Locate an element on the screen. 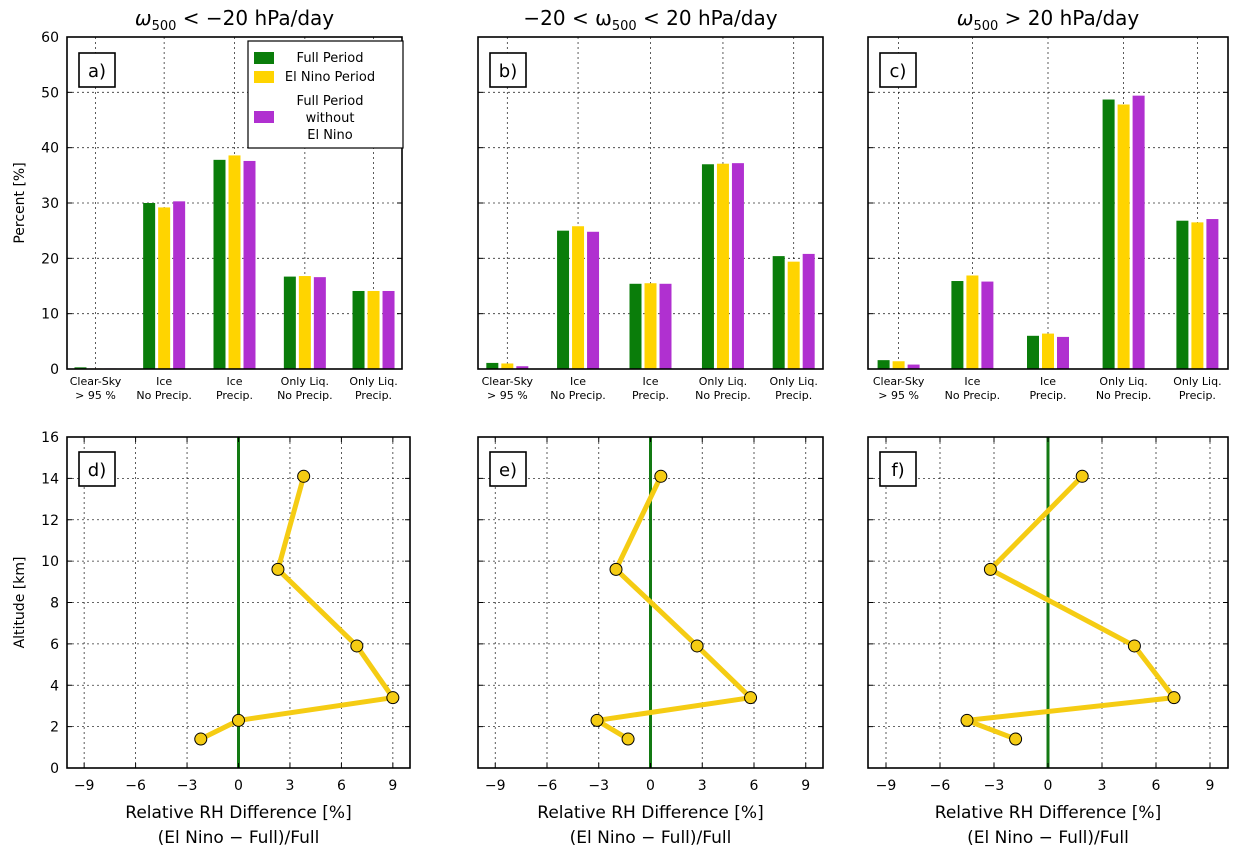 Image resolution: width=1245 pixels, height=849 pixels. title-subscript: 500 is located at coordinates (986, 26).